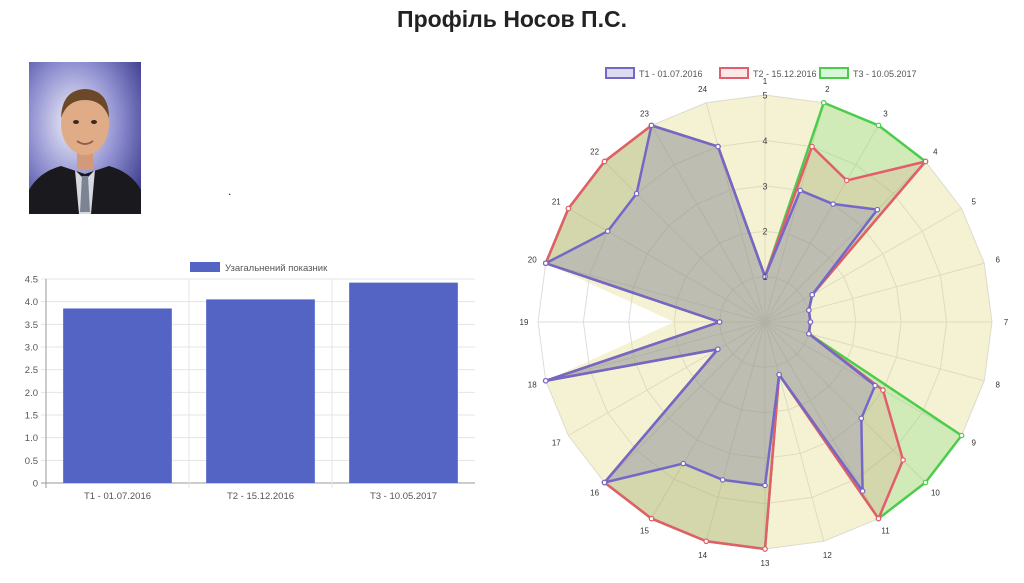  Describe the element at coordinates (31, 461) in the screenshot. I see `y-tick-label: 0.5` at that location.